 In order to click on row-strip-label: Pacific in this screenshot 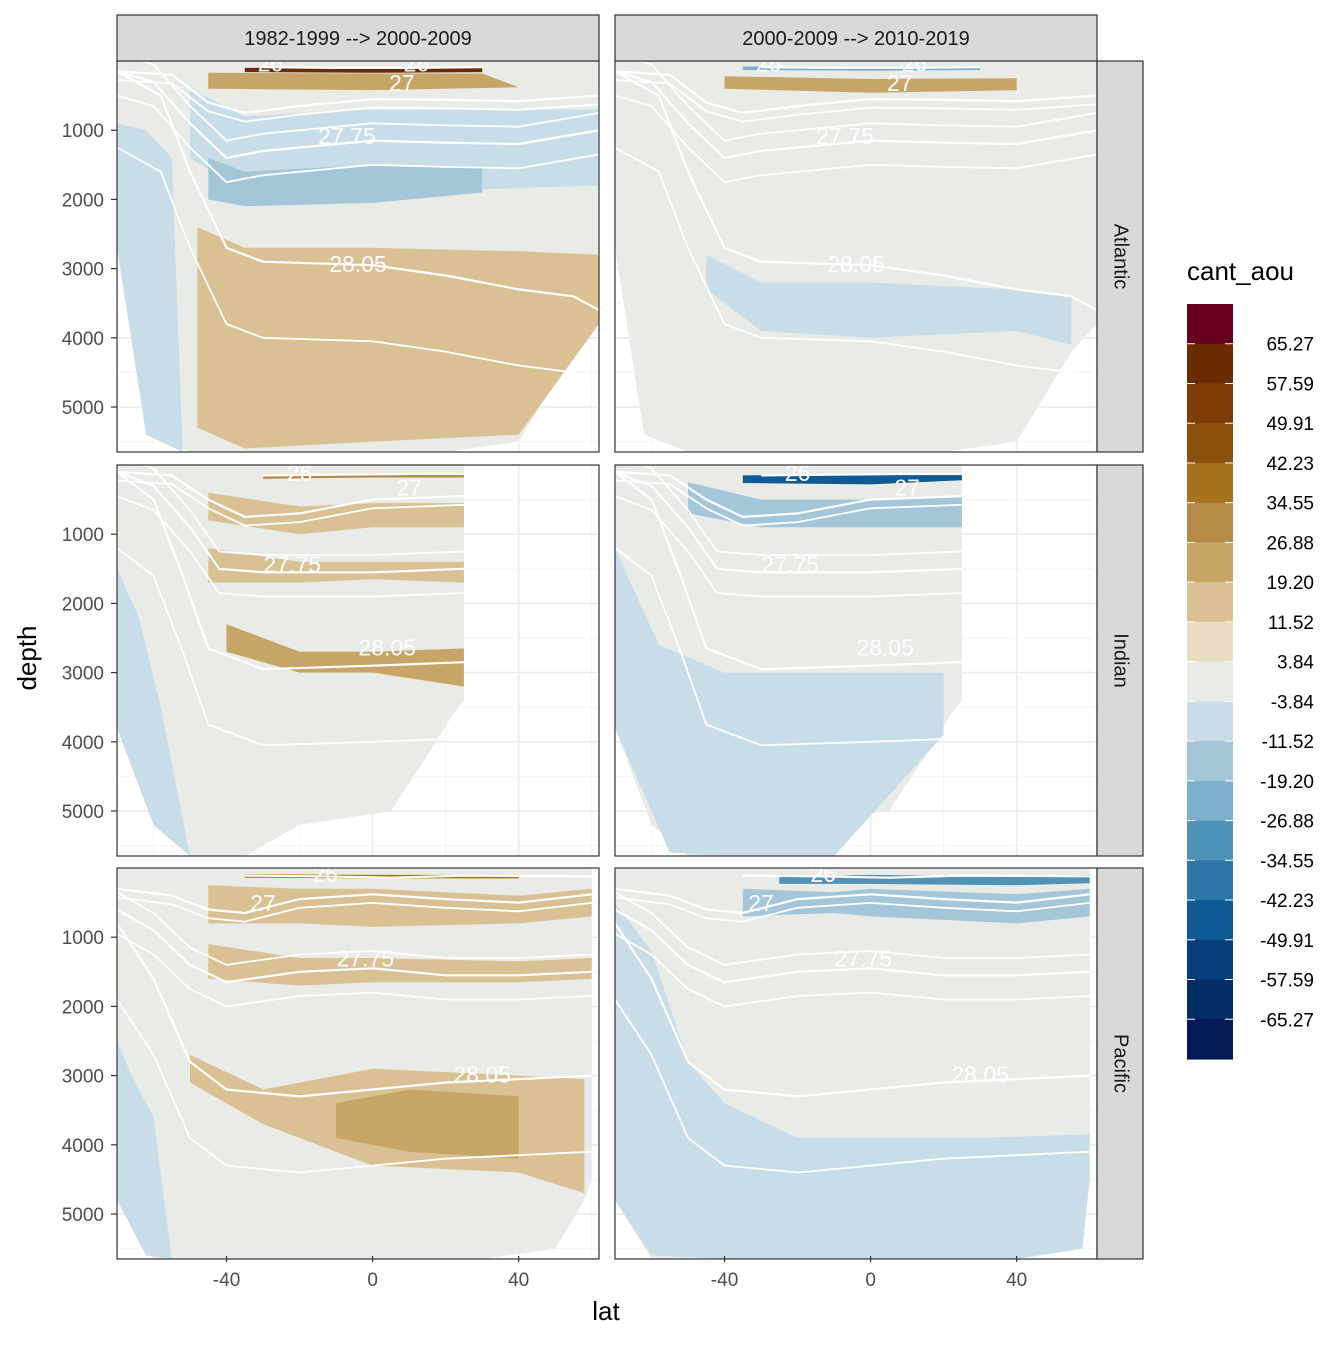, I will do `click(1121, 1063)`.